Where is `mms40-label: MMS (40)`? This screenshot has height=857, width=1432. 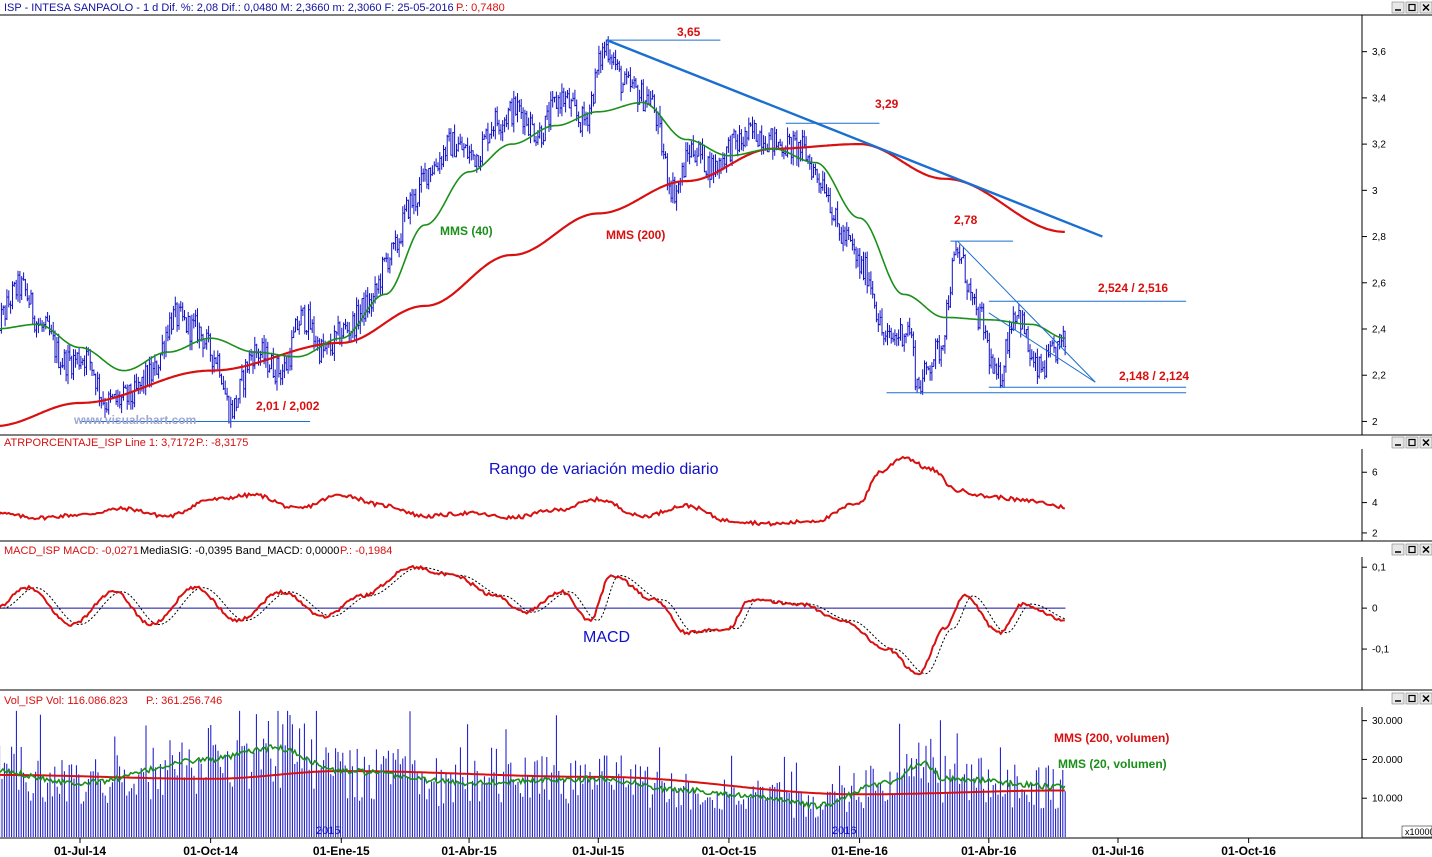 mms40-label: MMS (40) is located at coordinates (466, 231).